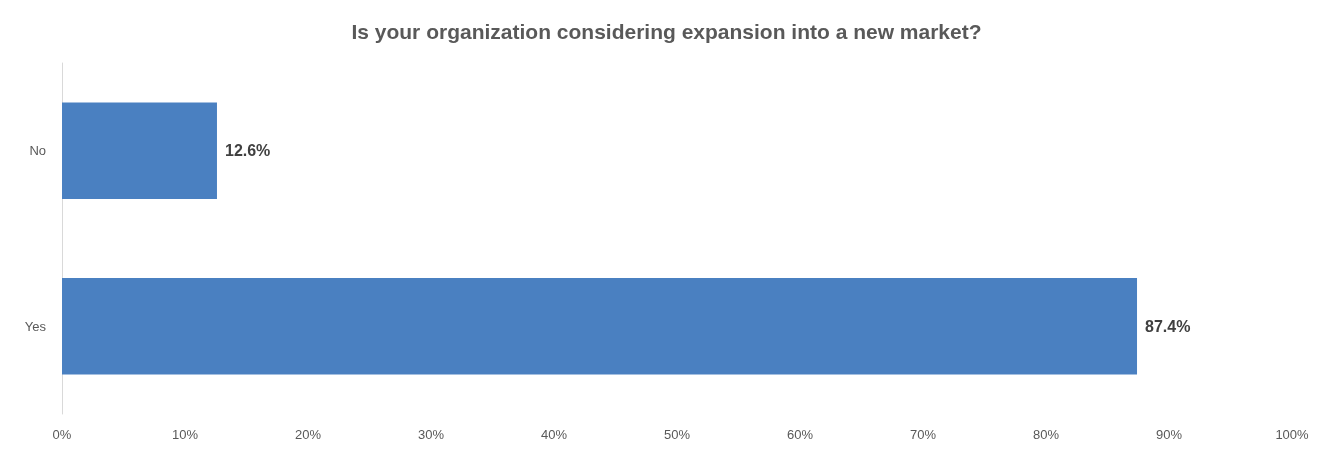 Image resolution: width=1333 pixels, height=457 pixels. Describe the element at coordinates (247, 151) in the screenshot. I see `data-label: 12.6%` at that location.